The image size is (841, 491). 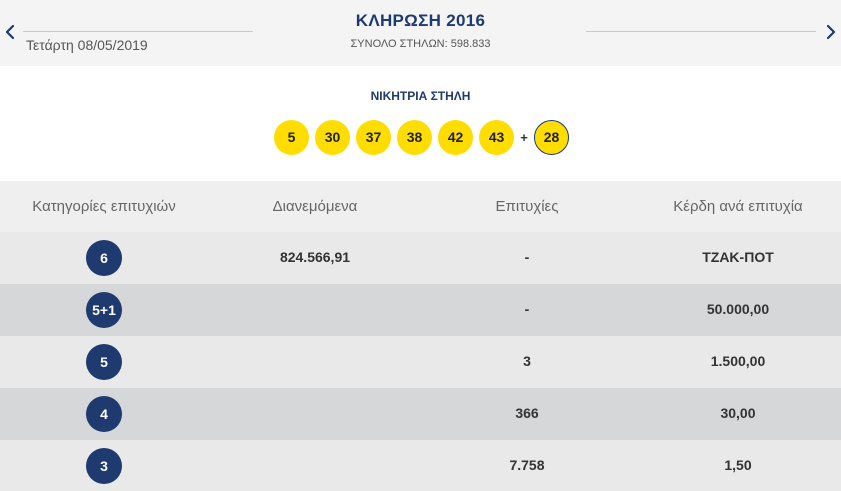 What do you see at coordinates (420, 44) in the screenshot?
I see `total-columns: ΣΥΝΟΛΟ ΣΤΗΛΩΝ: 598.833` at bounding box center [420, 44].